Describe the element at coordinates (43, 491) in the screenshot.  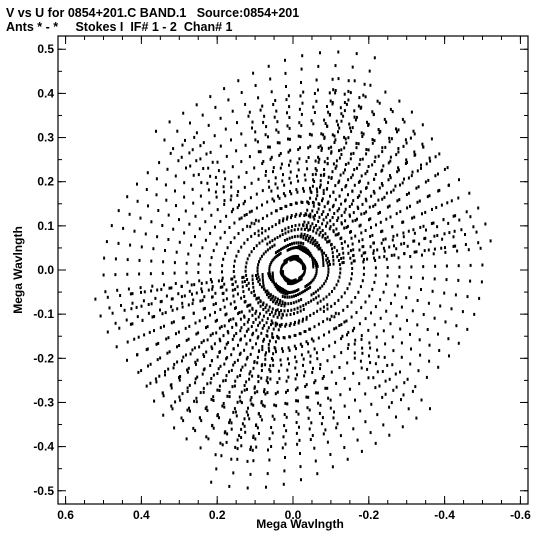
I see `y-tick-label: -0.5` at that location.